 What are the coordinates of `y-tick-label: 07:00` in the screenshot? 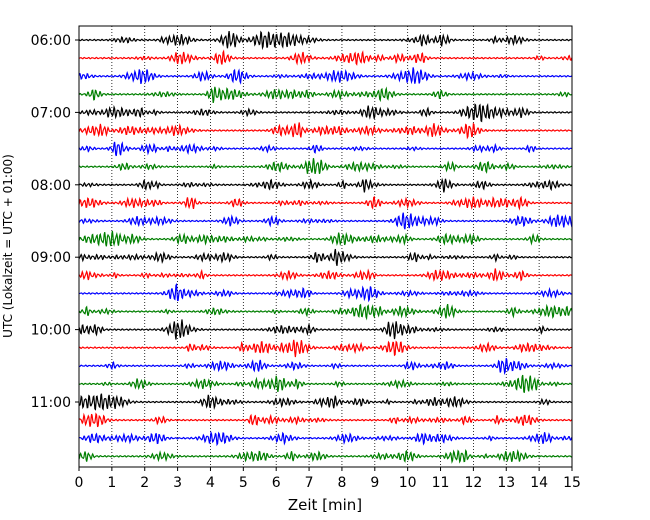 It's located at (51, 113).